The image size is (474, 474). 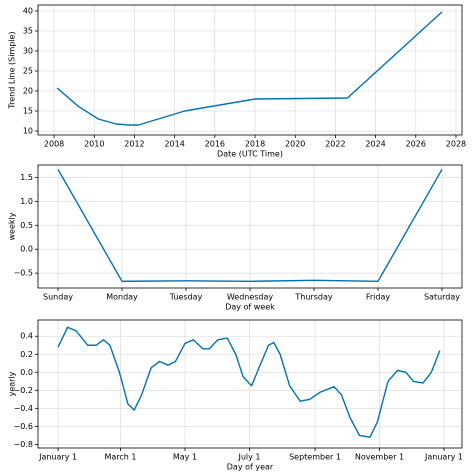 What do you see at coordinates (28, 31) in the screenshot?
I see `y-tick-label: 35` at bounding box center [28, 31].